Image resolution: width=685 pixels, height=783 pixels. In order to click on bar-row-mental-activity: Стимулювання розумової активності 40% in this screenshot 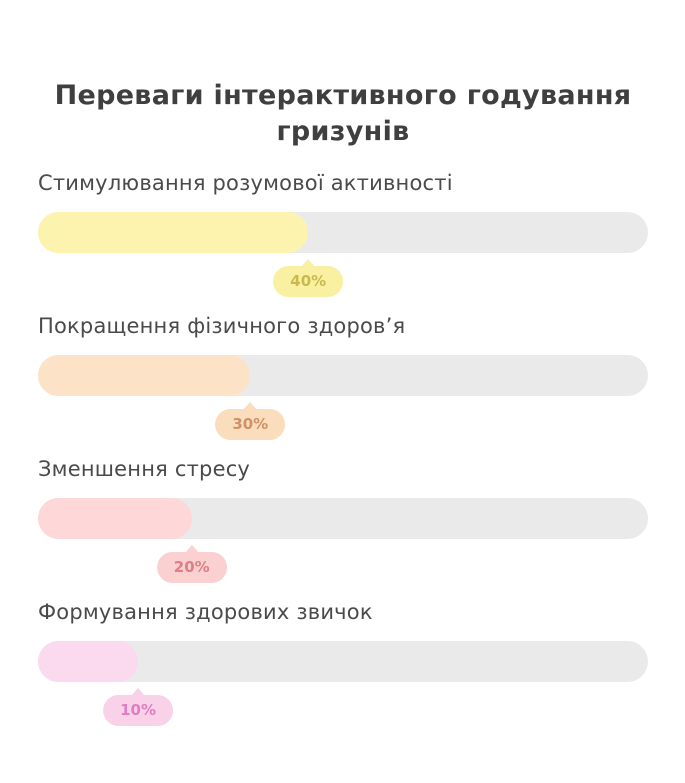, I will do `click(343, 234)`.